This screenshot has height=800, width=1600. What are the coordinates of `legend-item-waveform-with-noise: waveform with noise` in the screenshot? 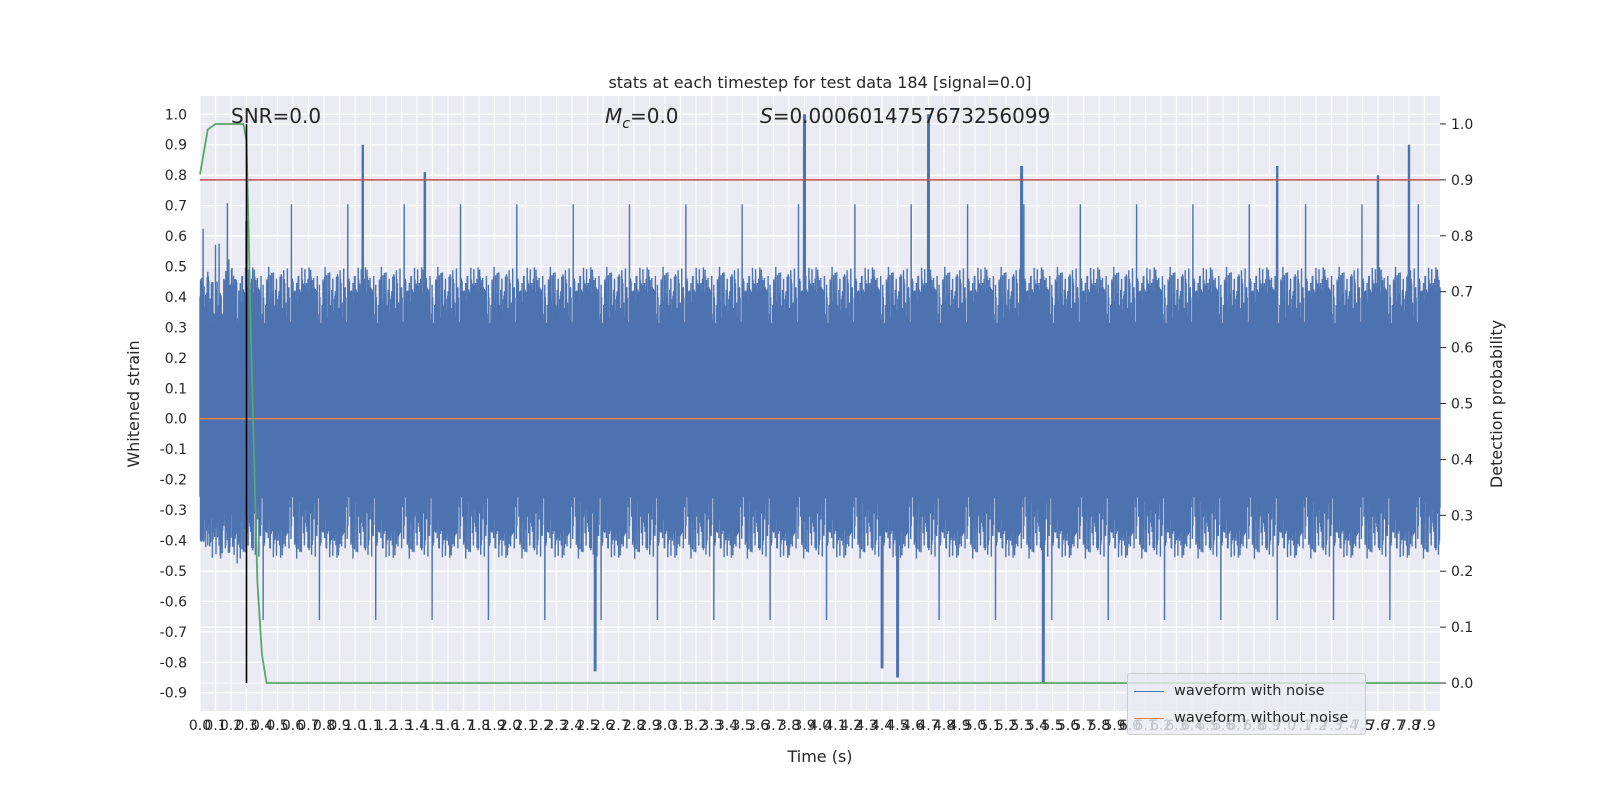 It's located at (1229, 691).